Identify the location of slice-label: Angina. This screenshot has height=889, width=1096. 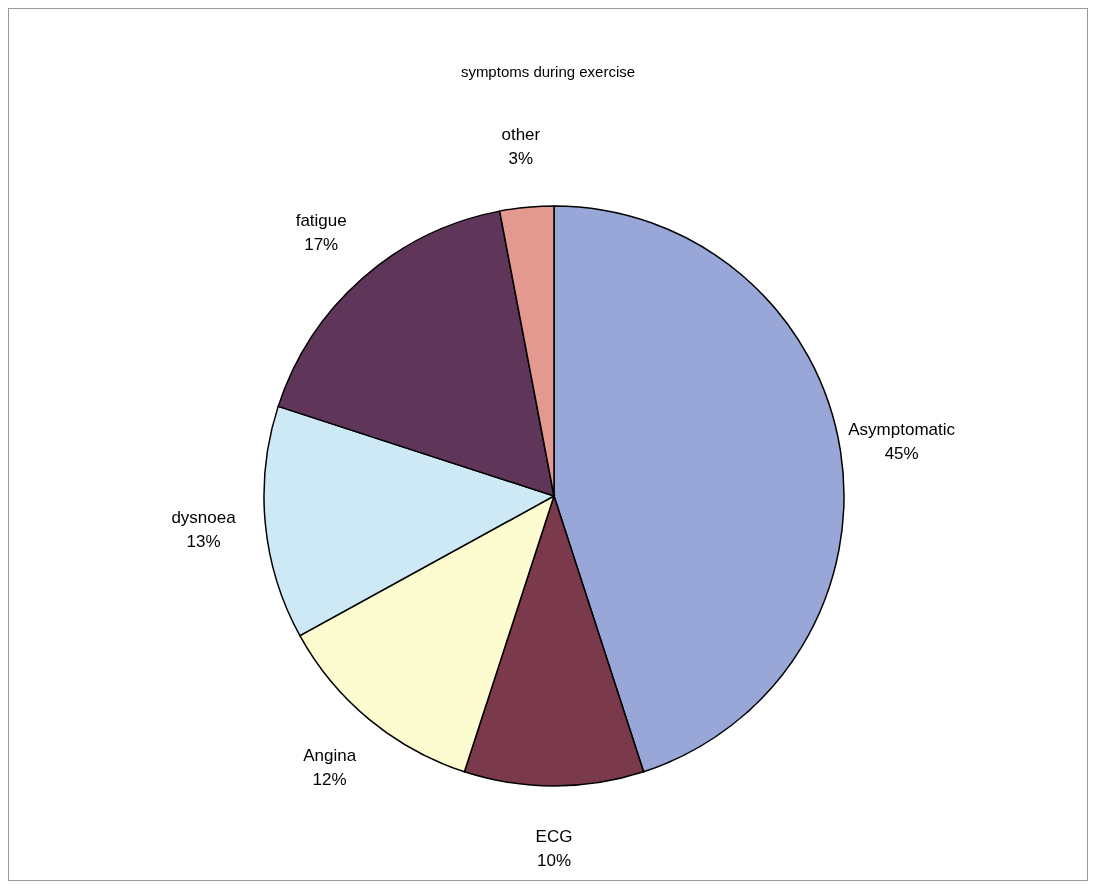
(330, 756).